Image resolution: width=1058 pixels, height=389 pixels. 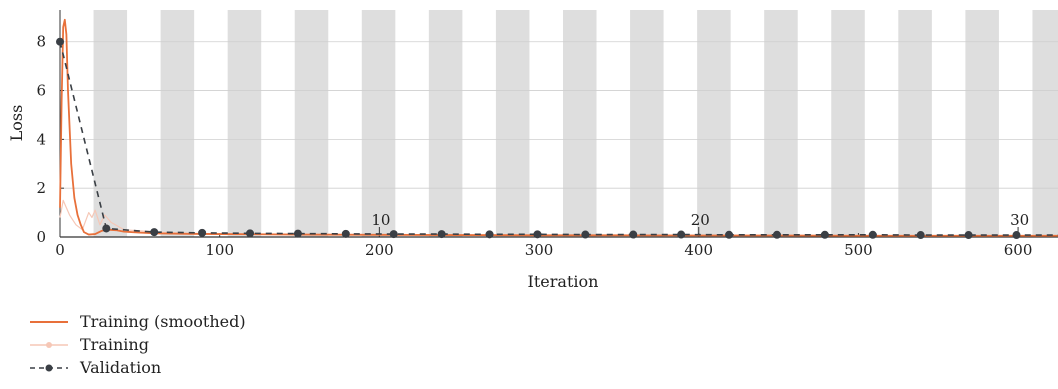 I want to click on x-tick-label: 100, so click(x=219, y=250).